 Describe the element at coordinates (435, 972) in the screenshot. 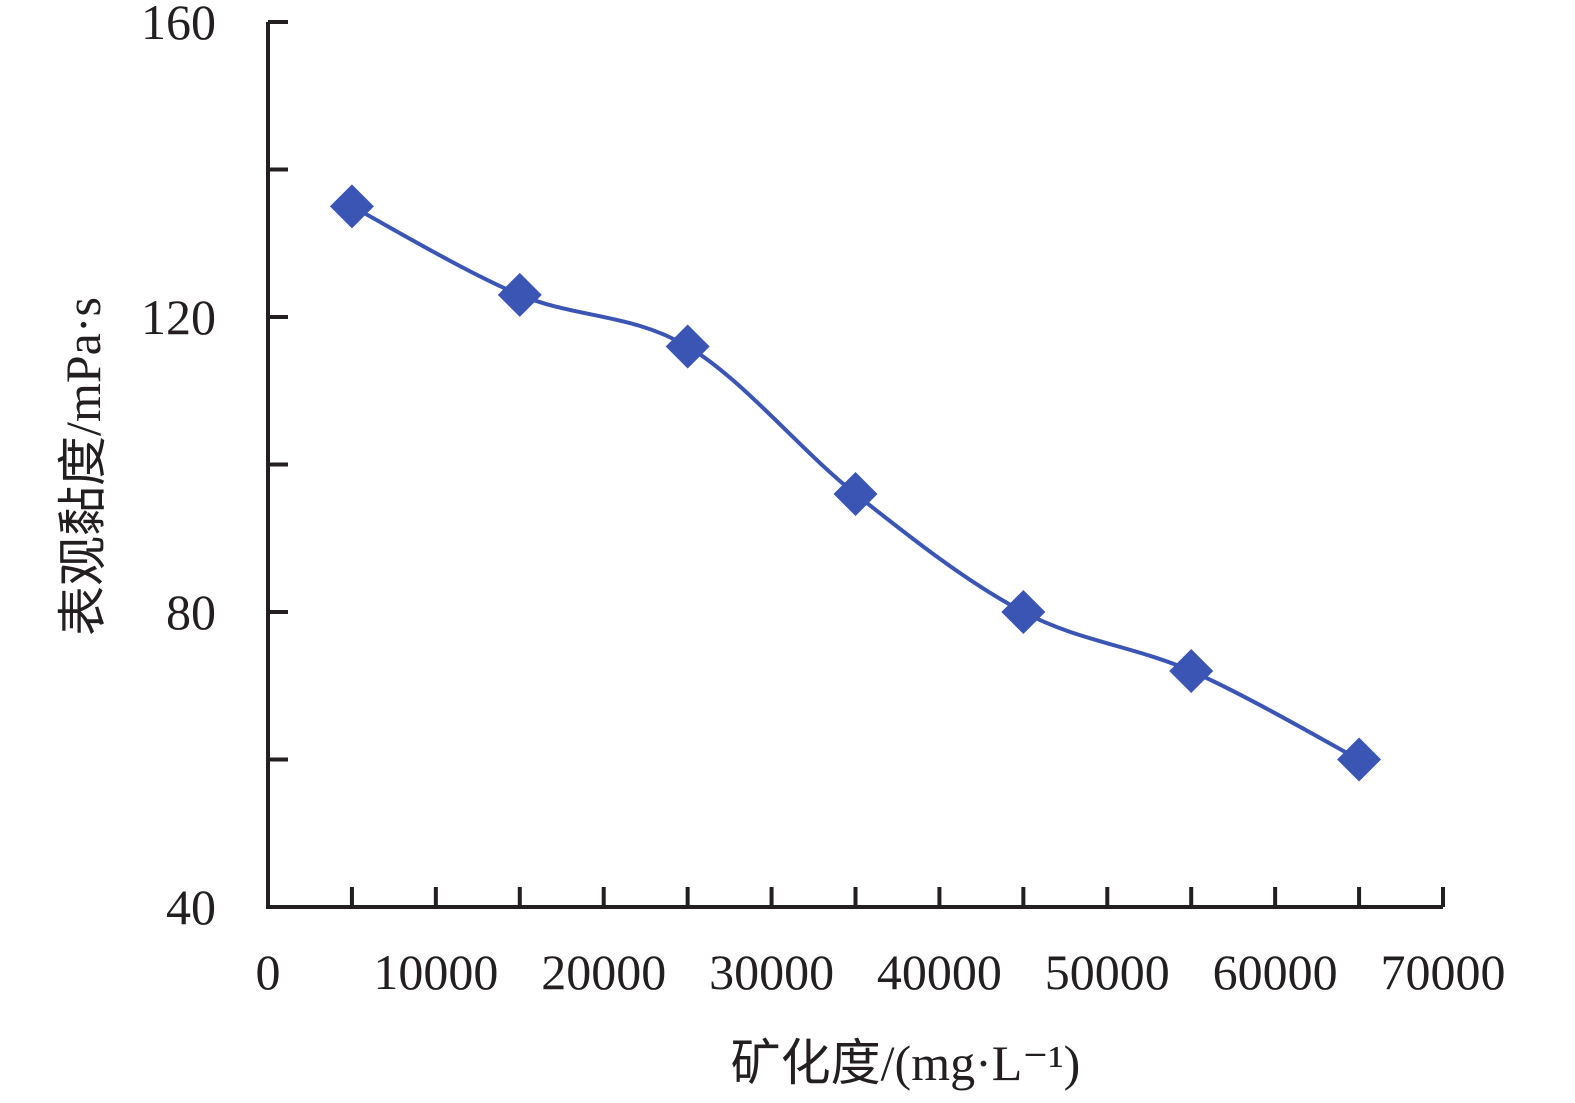

I see `x-tick-label: 10000` at that location.